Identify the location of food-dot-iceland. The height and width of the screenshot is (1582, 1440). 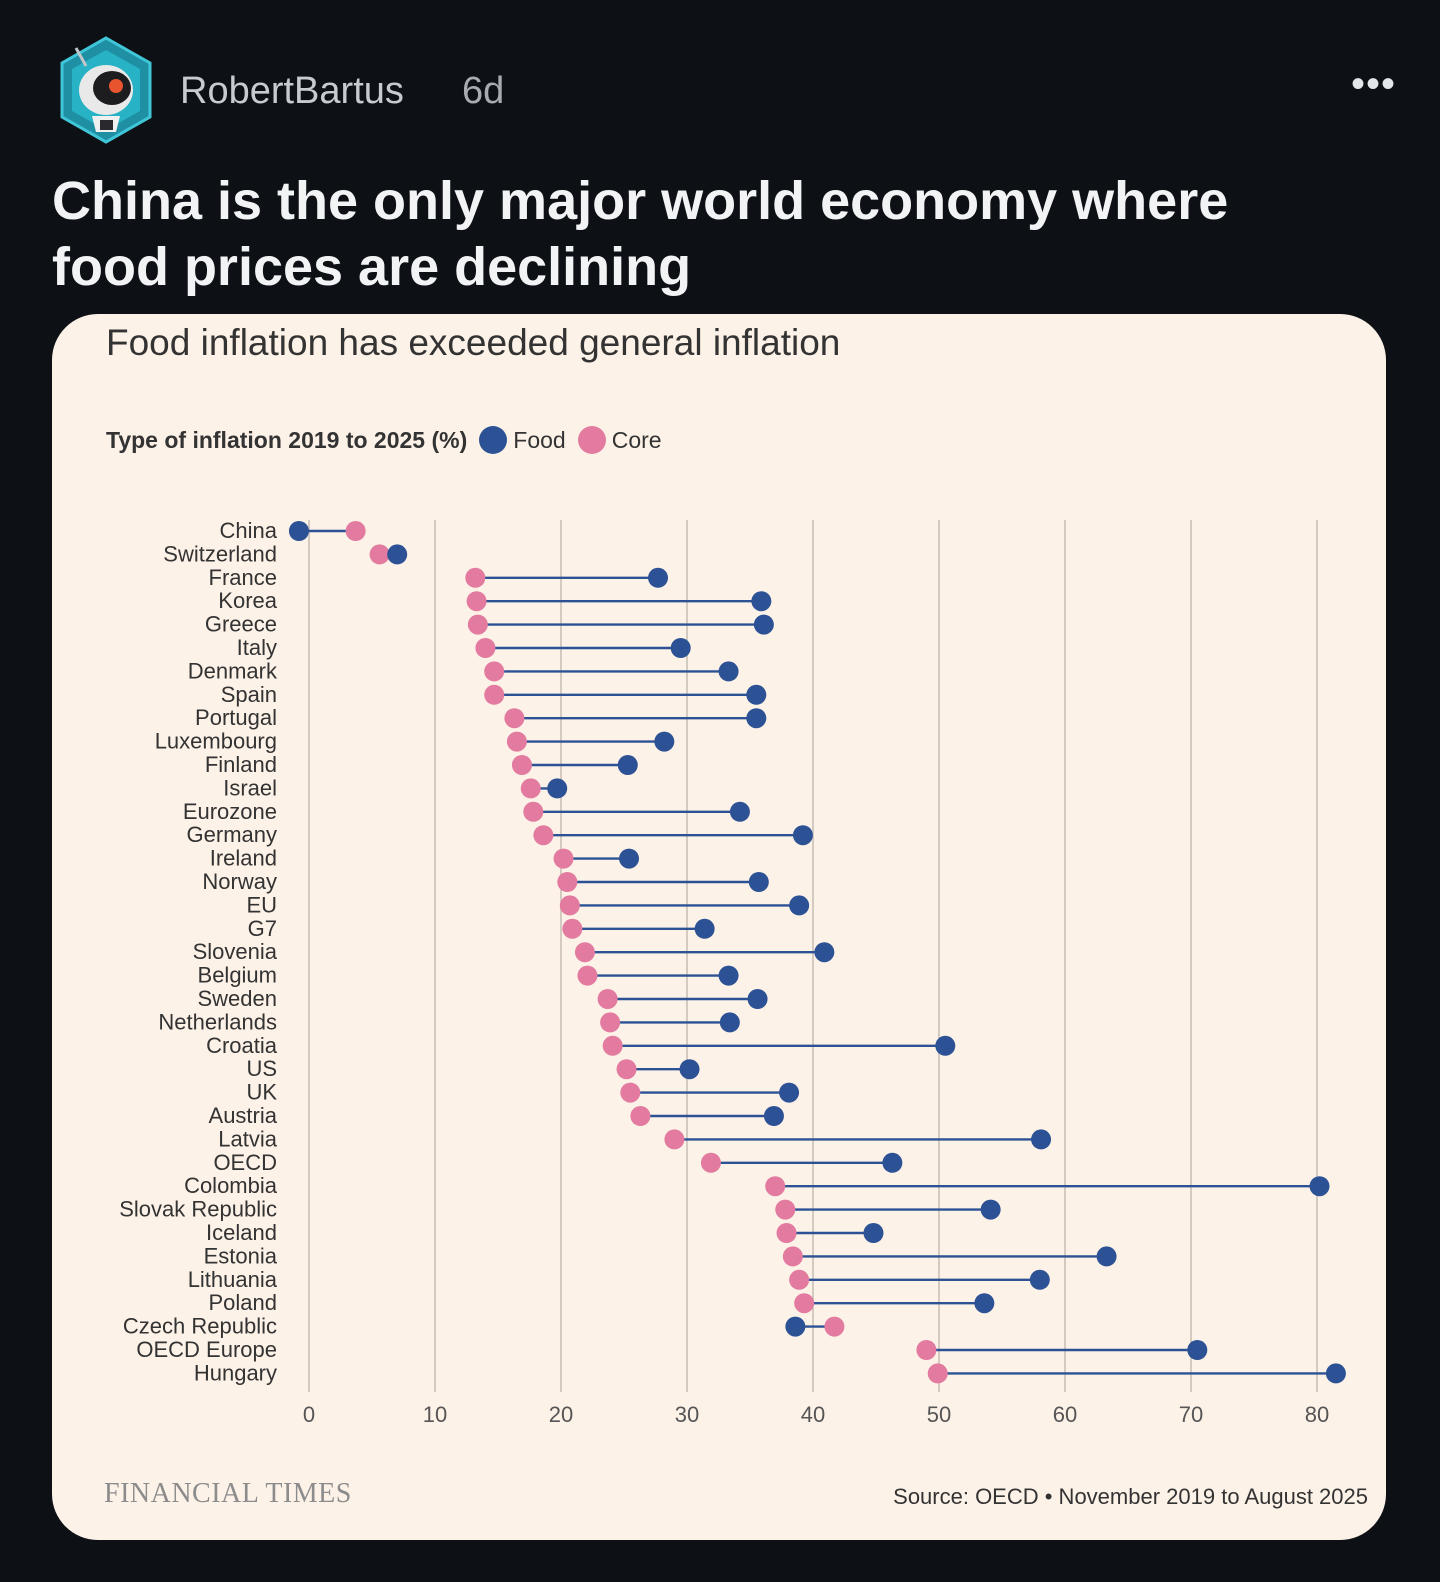
(873, 1233).